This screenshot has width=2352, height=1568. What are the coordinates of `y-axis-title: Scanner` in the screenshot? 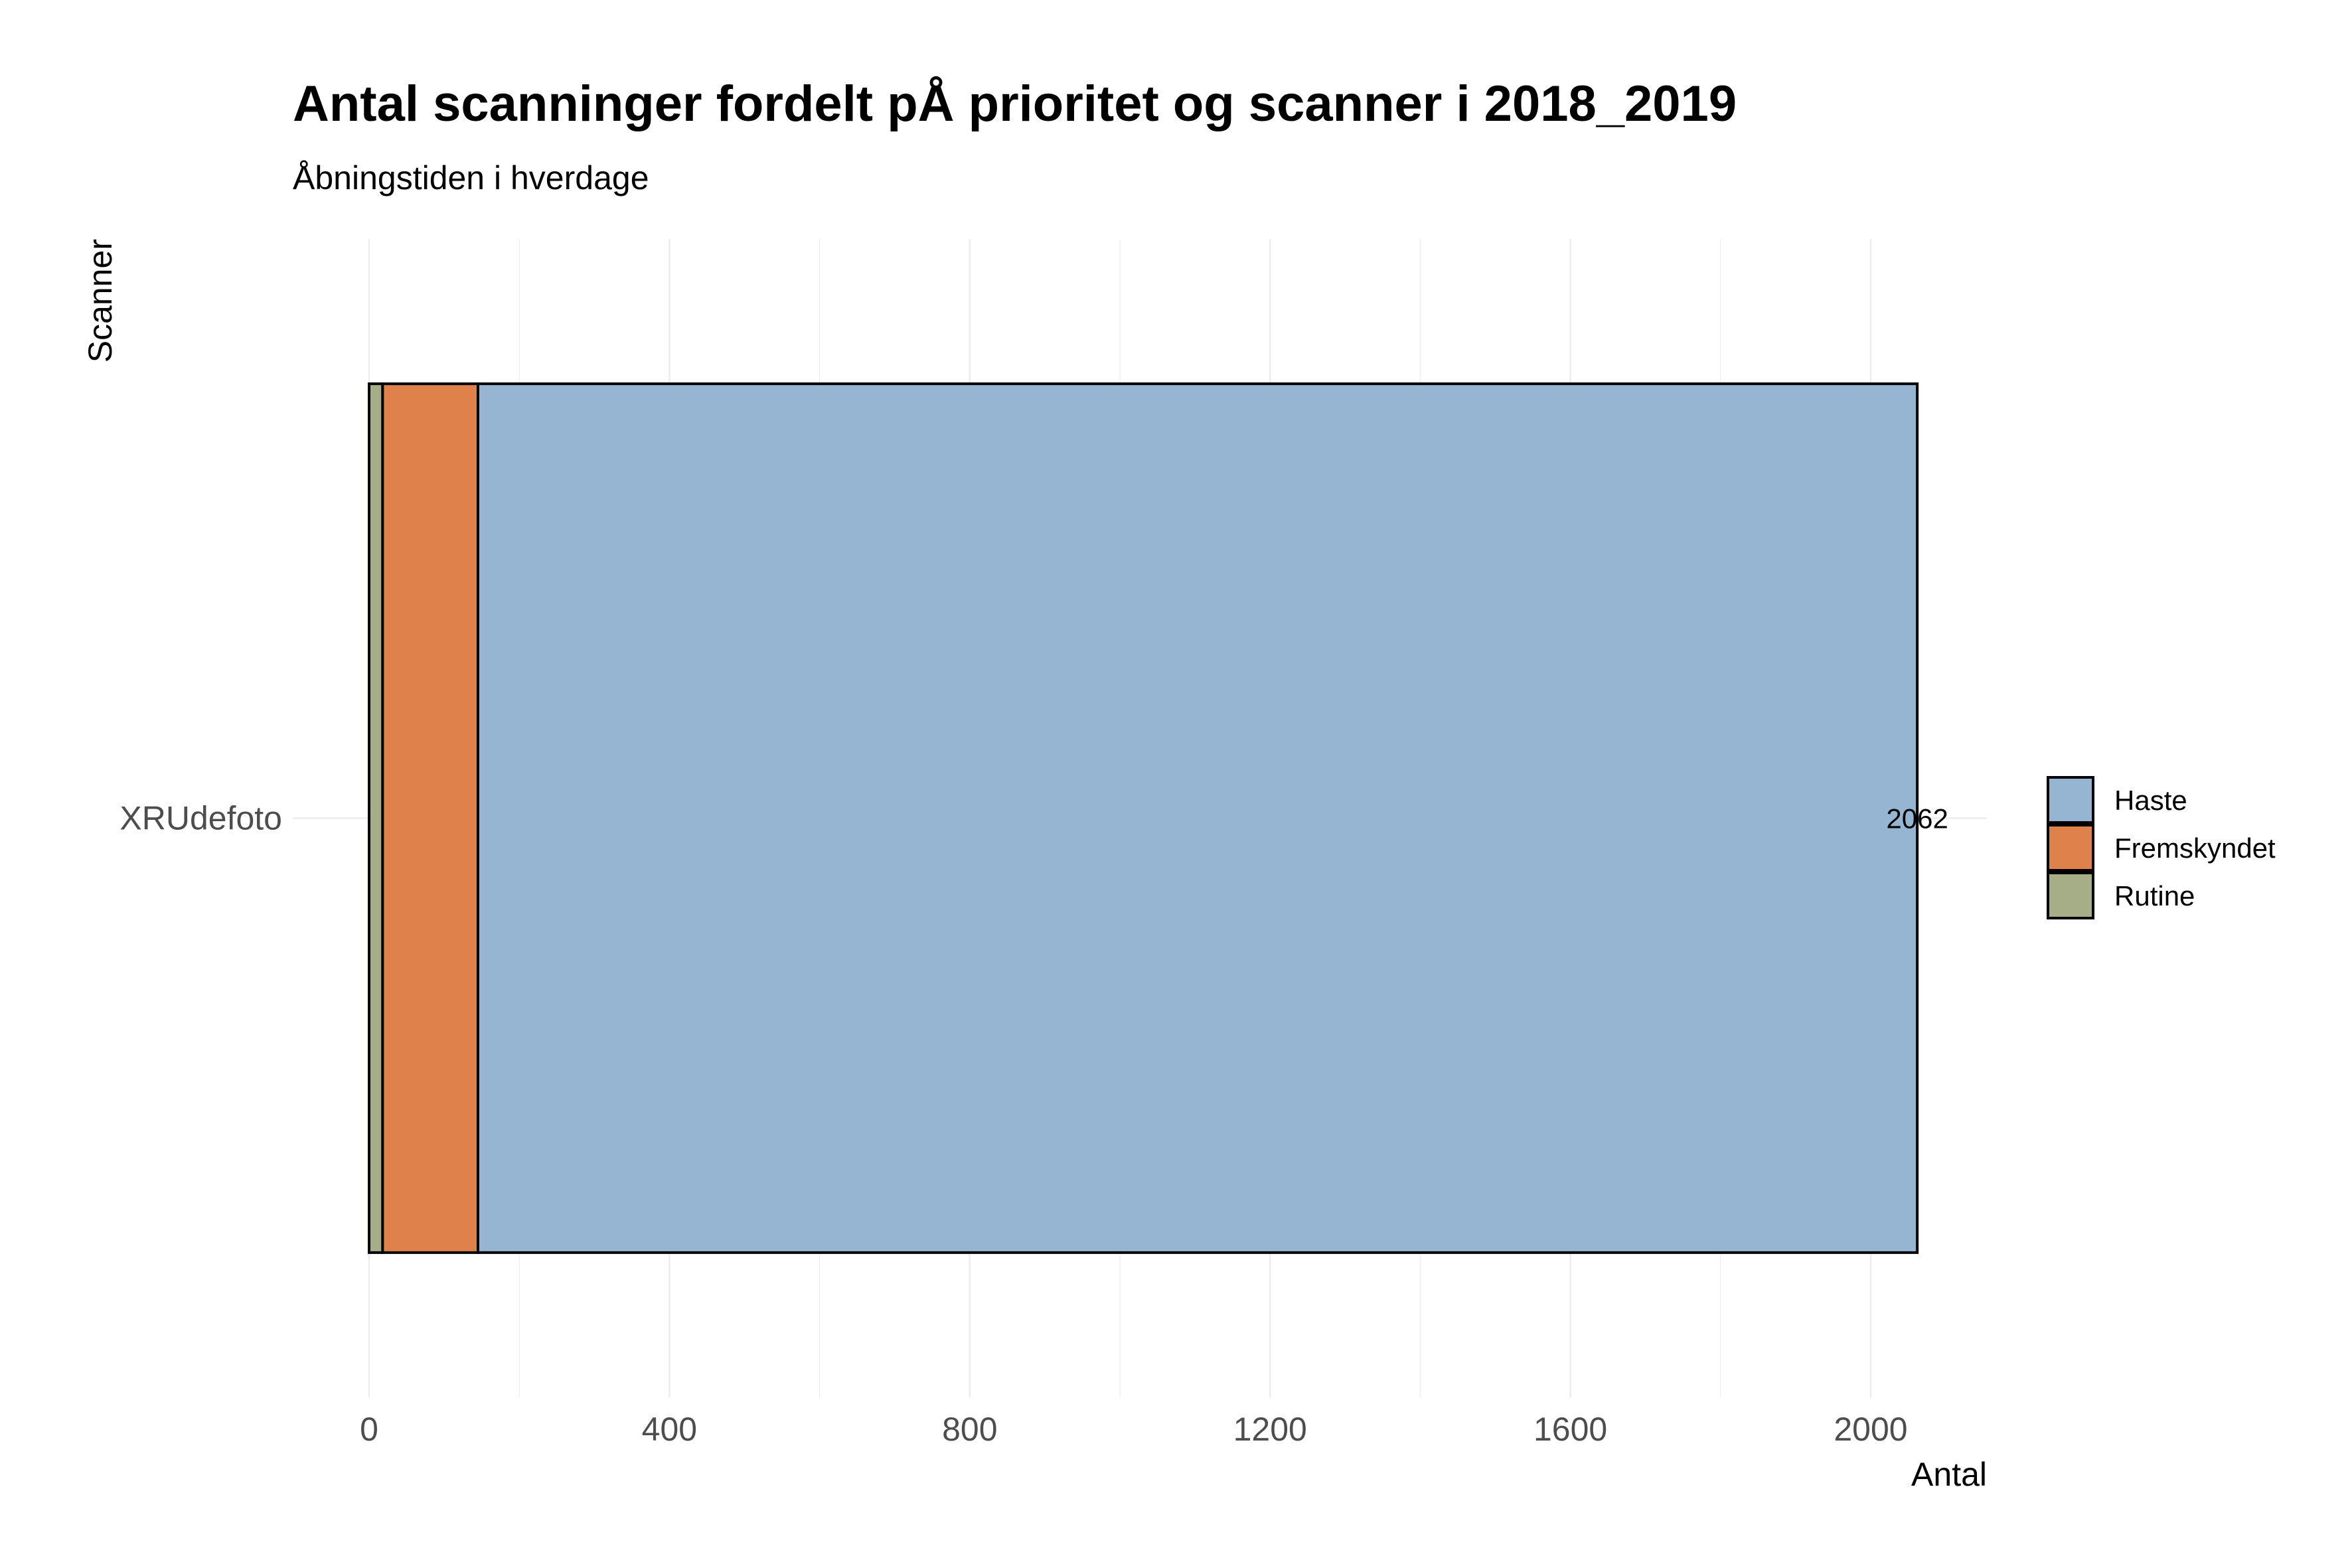 It's located at (100, 301).